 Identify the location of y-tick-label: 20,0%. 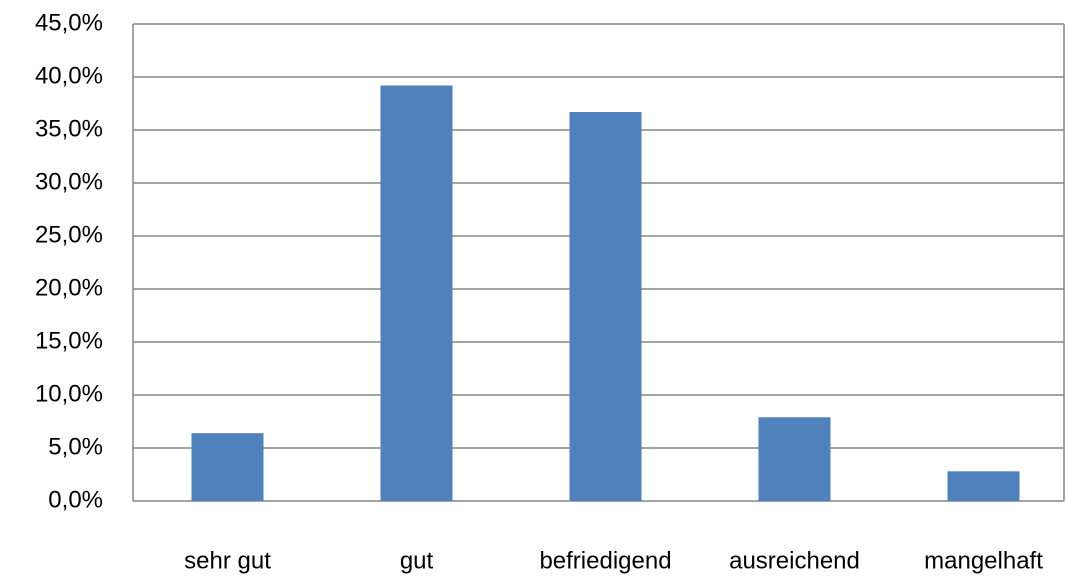
(69, 287).